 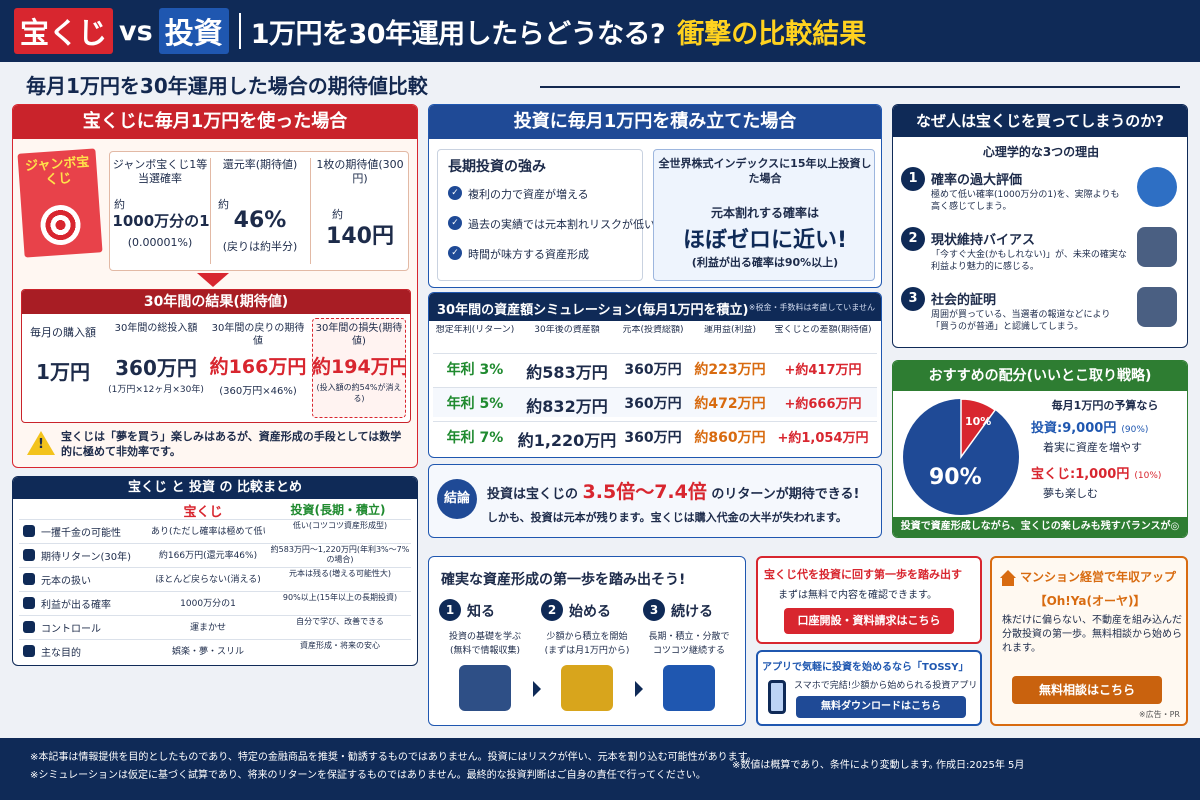 What do you see at coordinates (689, 688) in the screenshot?
I see `growth-chart-icon` at bounding box center [689, 688].